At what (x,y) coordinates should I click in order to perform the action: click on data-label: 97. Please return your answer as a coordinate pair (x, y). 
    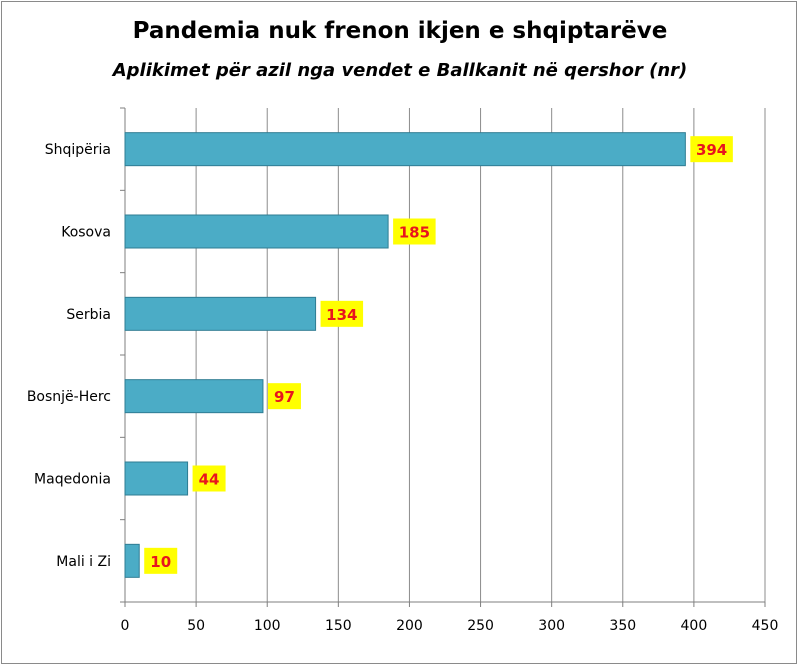
    Looking at the image, I should click on (284, 397).